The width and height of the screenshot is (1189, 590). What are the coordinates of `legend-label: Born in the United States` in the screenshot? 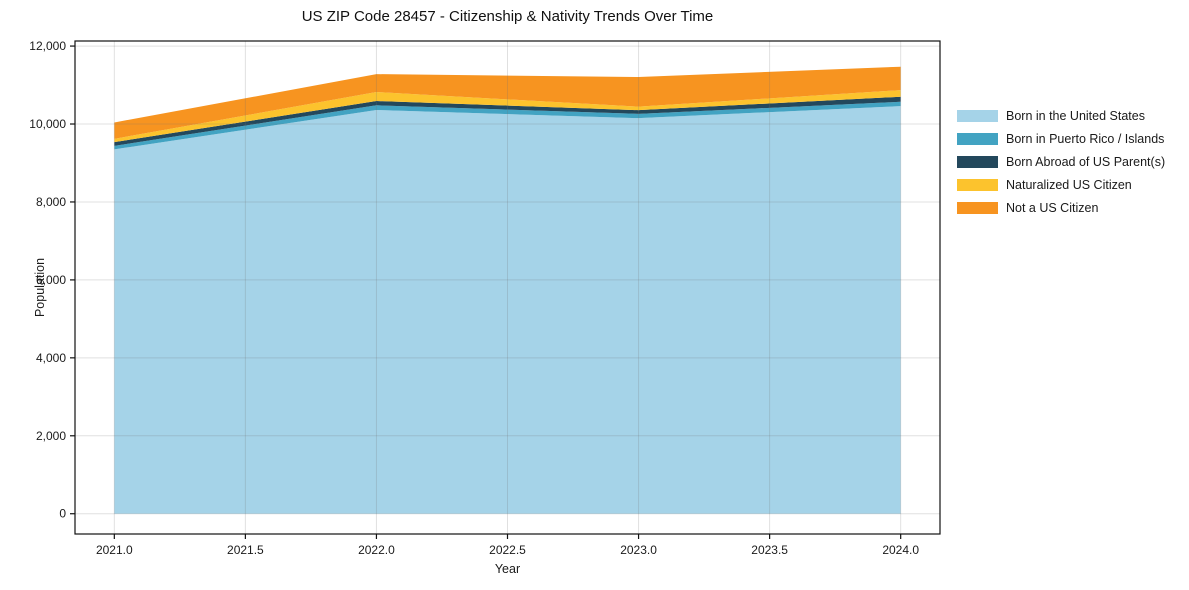 It's located at (1075, 115).